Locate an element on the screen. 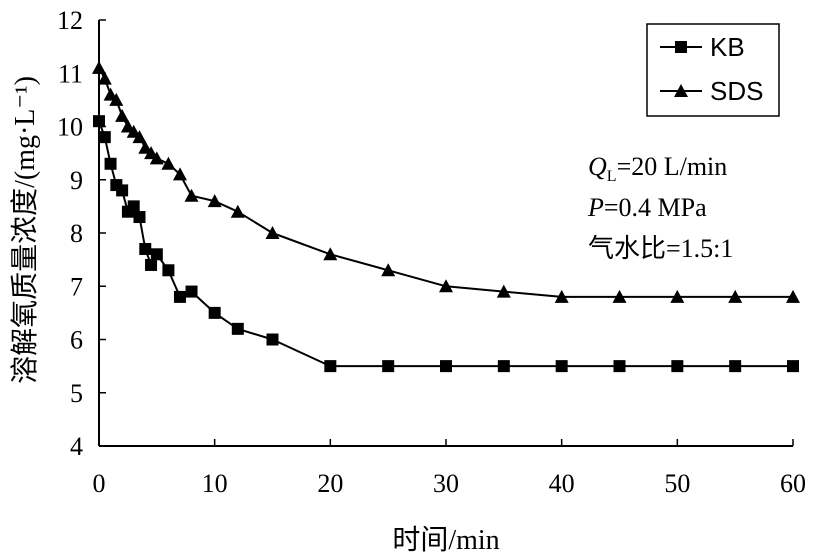 The height and width of the screenshot is (559, 816). annotation-flow-sub: L is located at coordinates (612, 176).